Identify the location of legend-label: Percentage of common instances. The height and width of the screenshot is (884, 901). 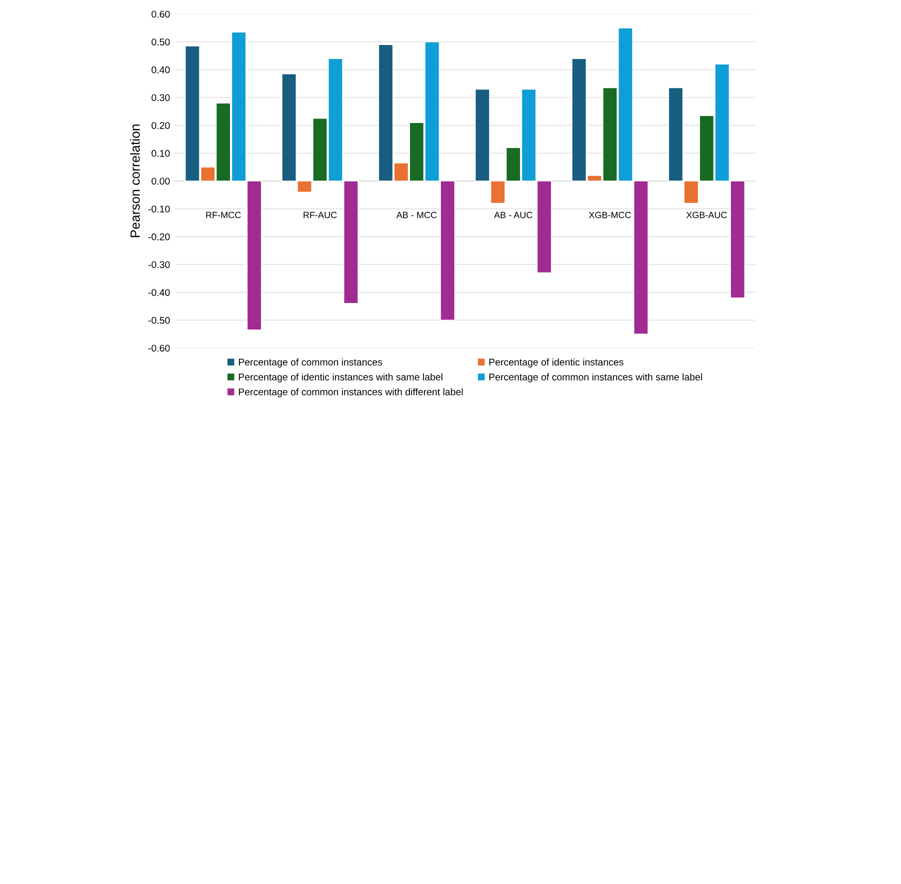
(310, 363).